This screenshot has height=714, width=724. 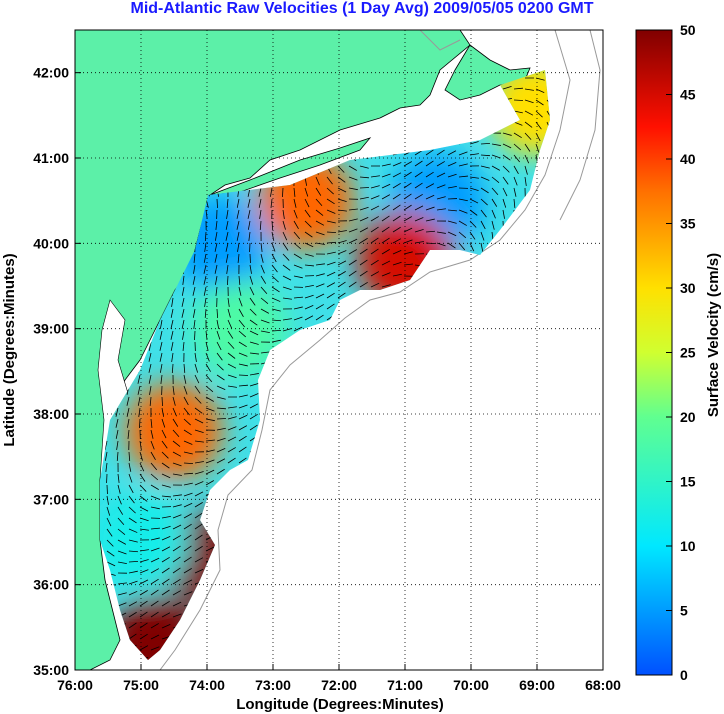 What do you see at coordinates (340, 704) in the screenshot?
I see `x-axis-label: Longitude (Degrees:Minutes)` at bounding box center [340, 704].